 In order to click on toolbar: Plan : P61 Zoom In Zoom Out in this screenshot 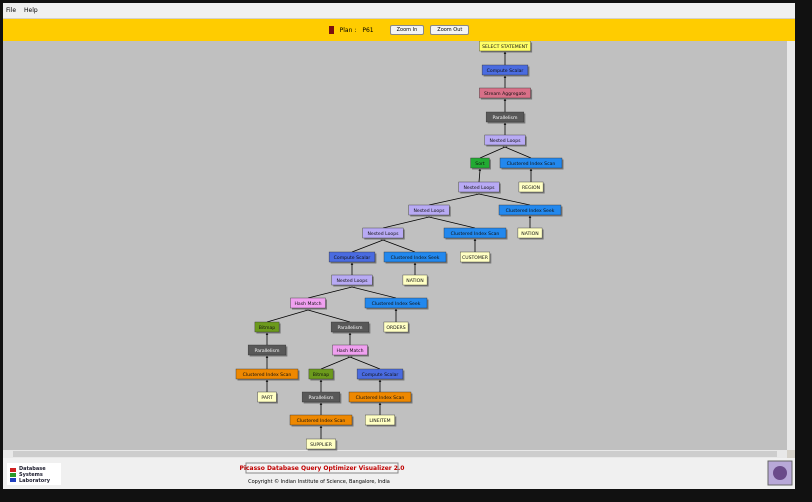, I will do `click(399, 30)`.